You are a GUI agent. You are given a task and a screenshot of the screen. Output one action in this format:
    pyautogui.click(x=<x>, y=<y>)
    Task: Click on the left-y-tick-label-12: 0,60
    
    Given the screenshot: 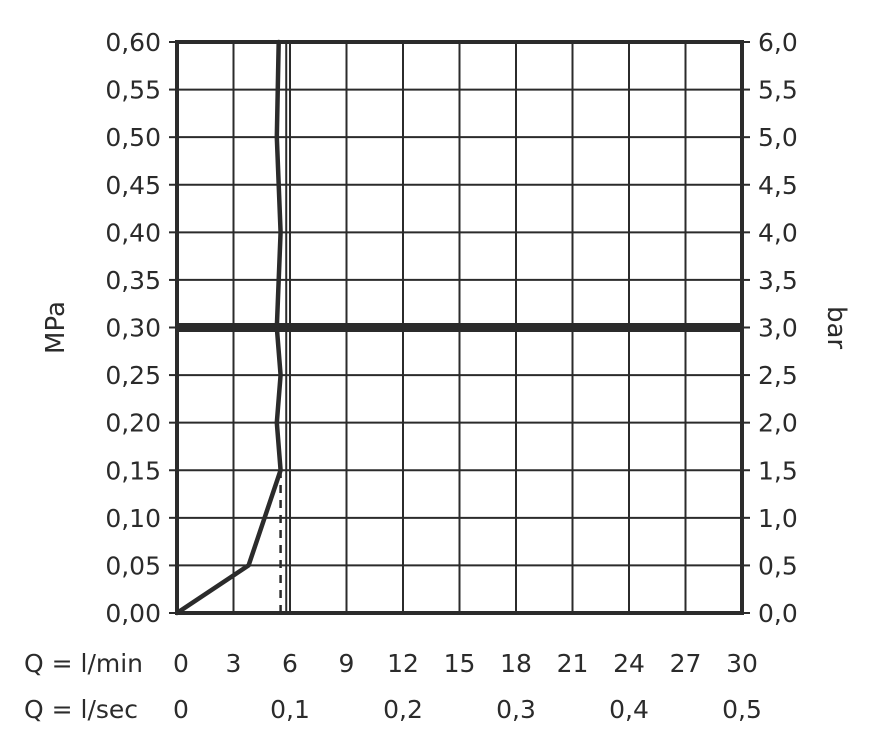 What is the action you would take?
    pyautogui.click(x=133, y=42)
    